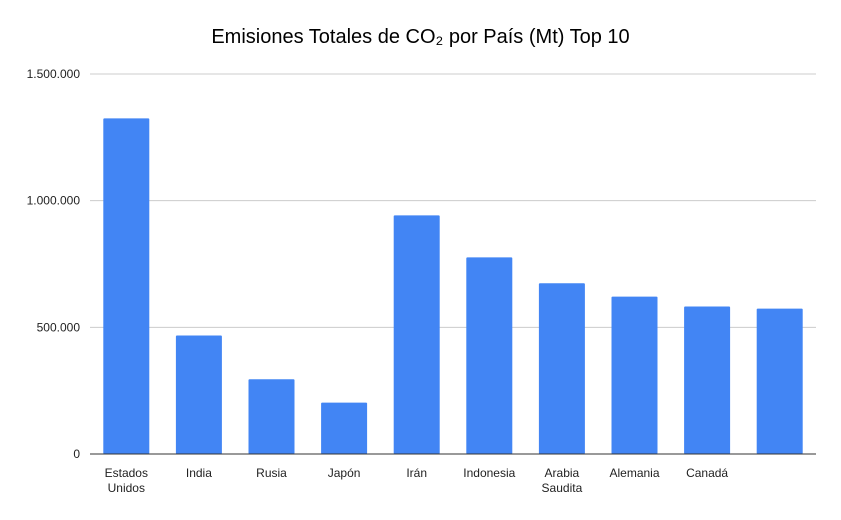 The height and width of the screenshot is (520, 841). I want to click on x-tick-label: Alemania, so click(634, 473).